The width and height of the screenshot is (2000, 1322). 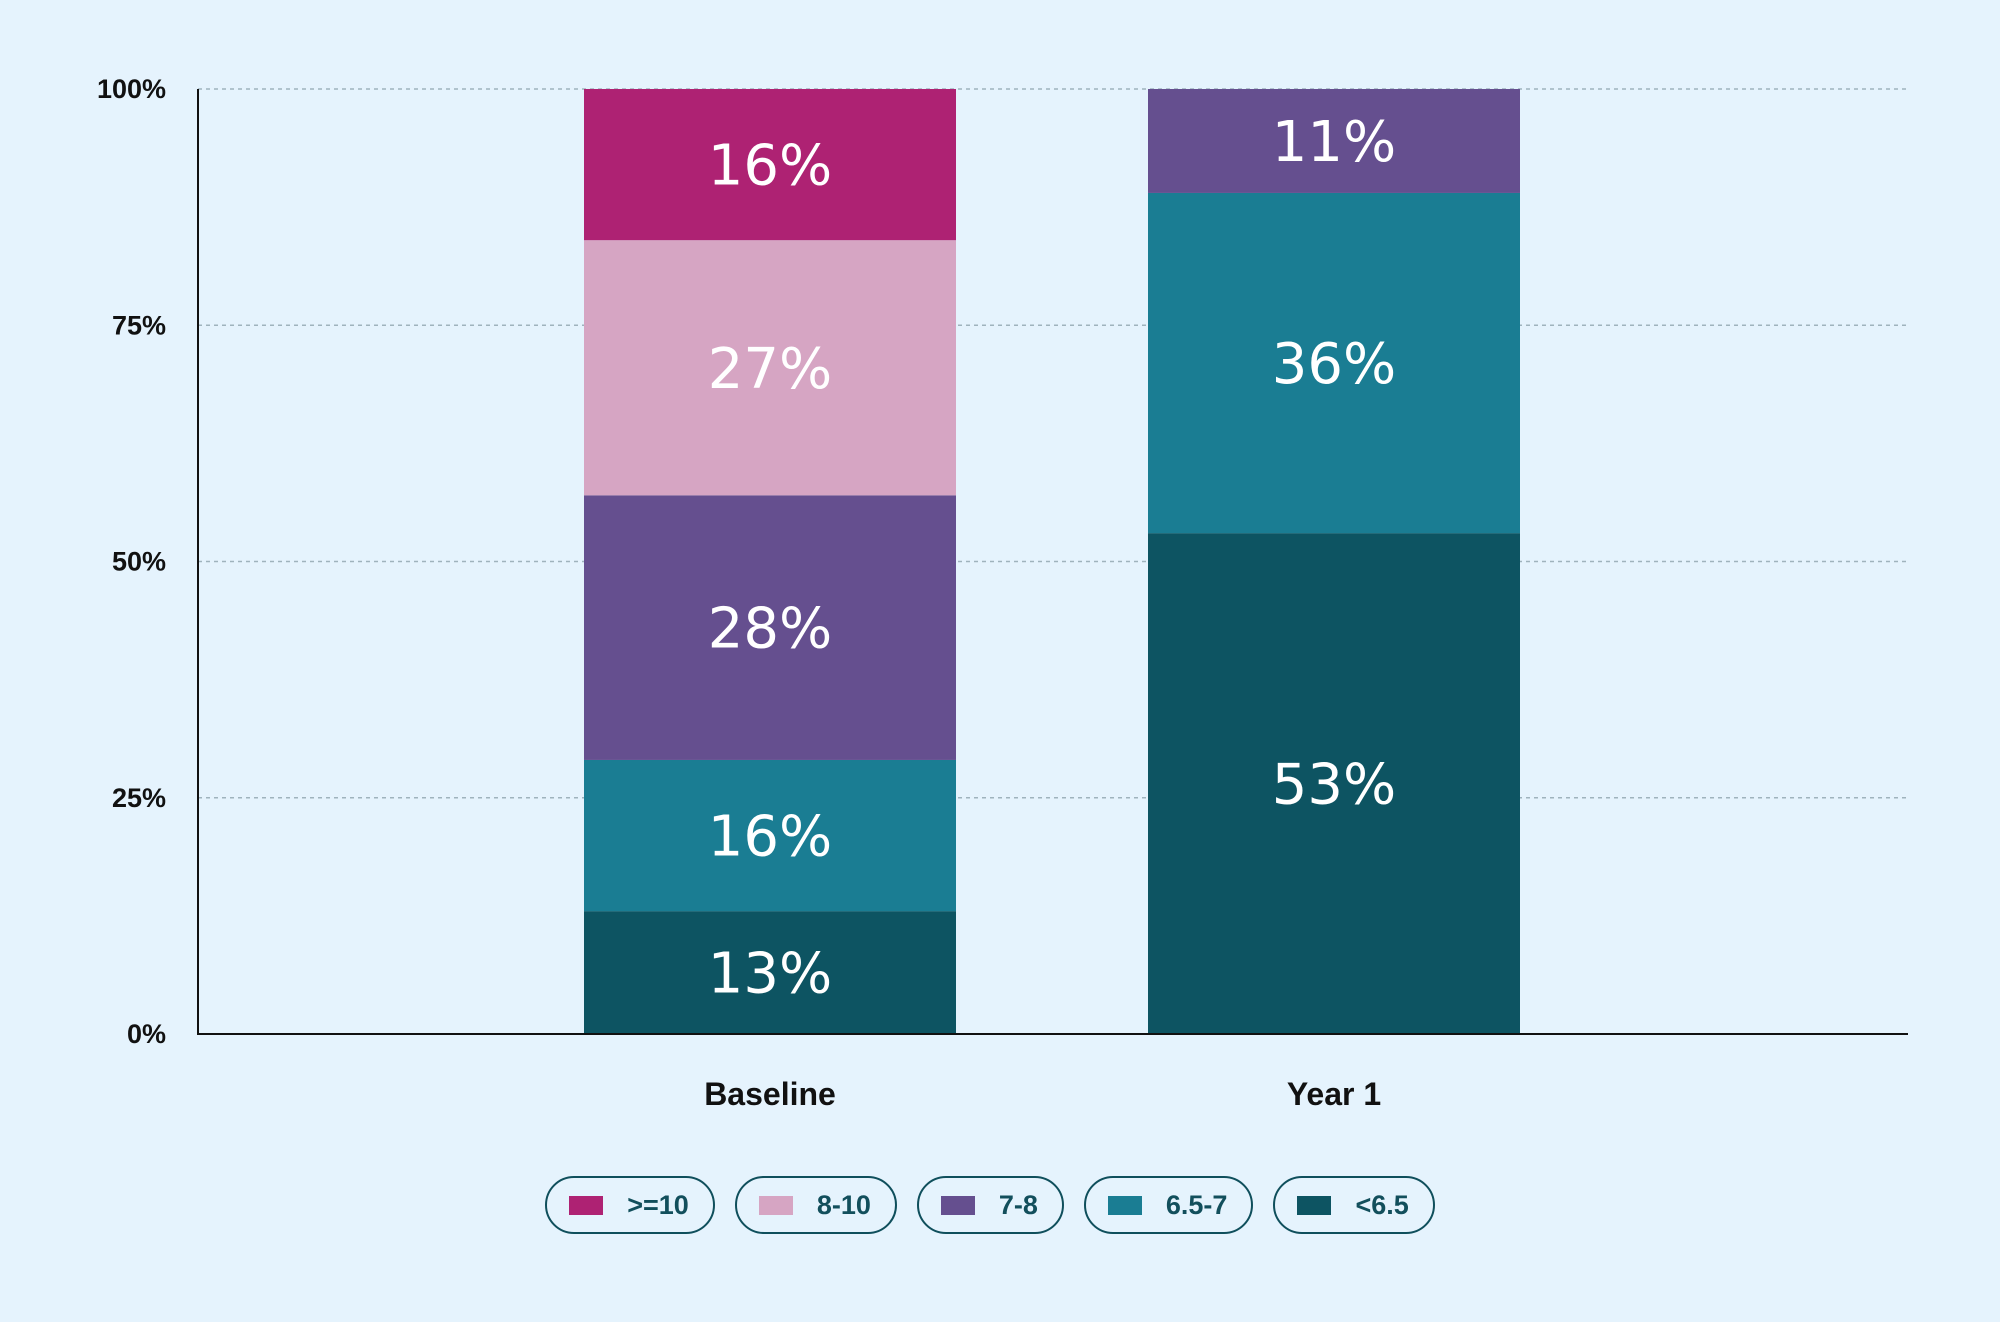 What do you see at coordinates (1382, 1204) in the screenshot?
I see `legend-label: <6.5` at bounding box center [1382, 1204].